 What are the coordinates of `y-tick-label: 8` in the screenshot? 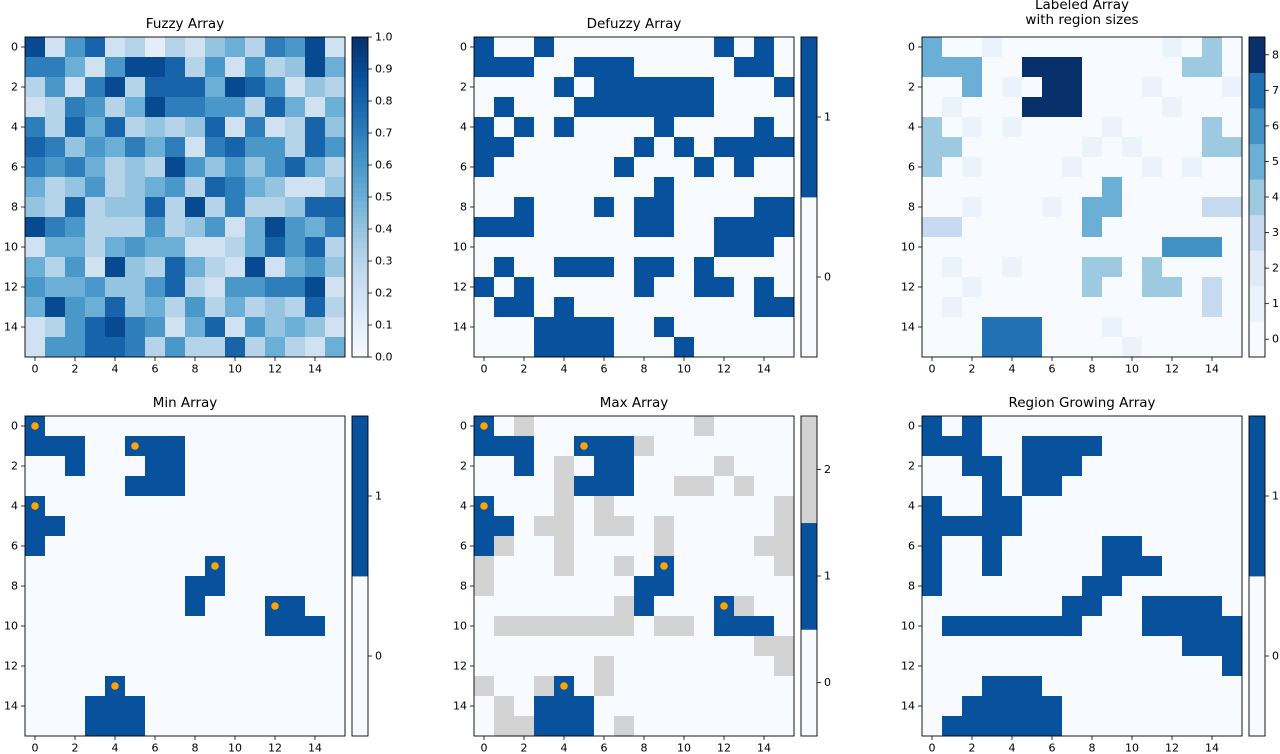 It's located at (463, 586).